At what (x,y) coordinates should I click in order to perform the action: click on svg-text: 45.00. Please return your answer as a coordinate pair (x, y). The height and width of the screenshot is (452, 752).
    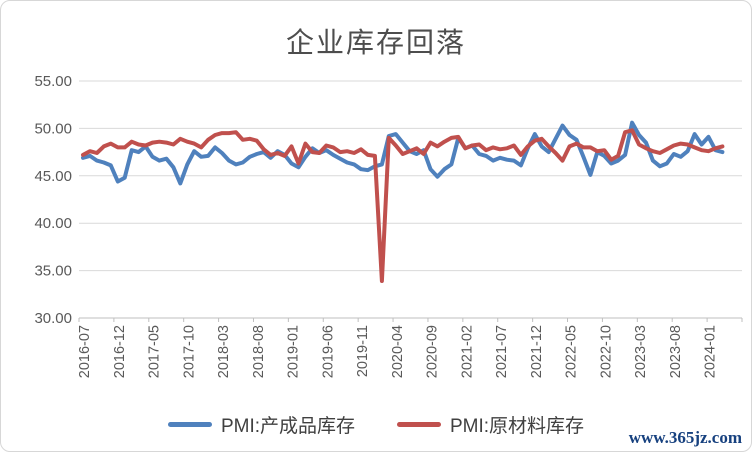
    Looking at the image, I should click on (53, 176).